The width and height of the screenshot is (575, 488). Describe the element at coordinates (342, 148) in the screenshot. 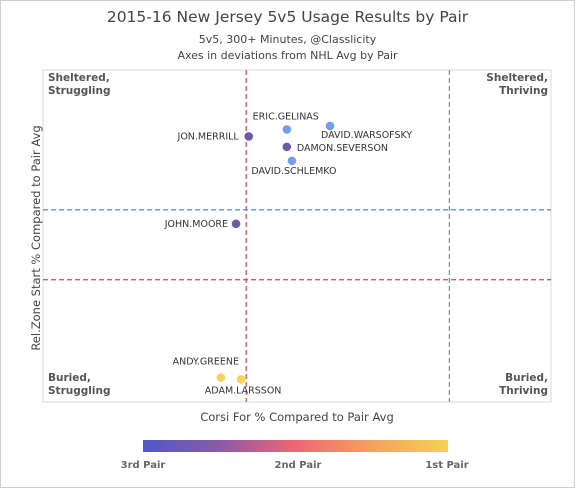

I see `data-point-label: DAMON.SEVERSON` at that location.